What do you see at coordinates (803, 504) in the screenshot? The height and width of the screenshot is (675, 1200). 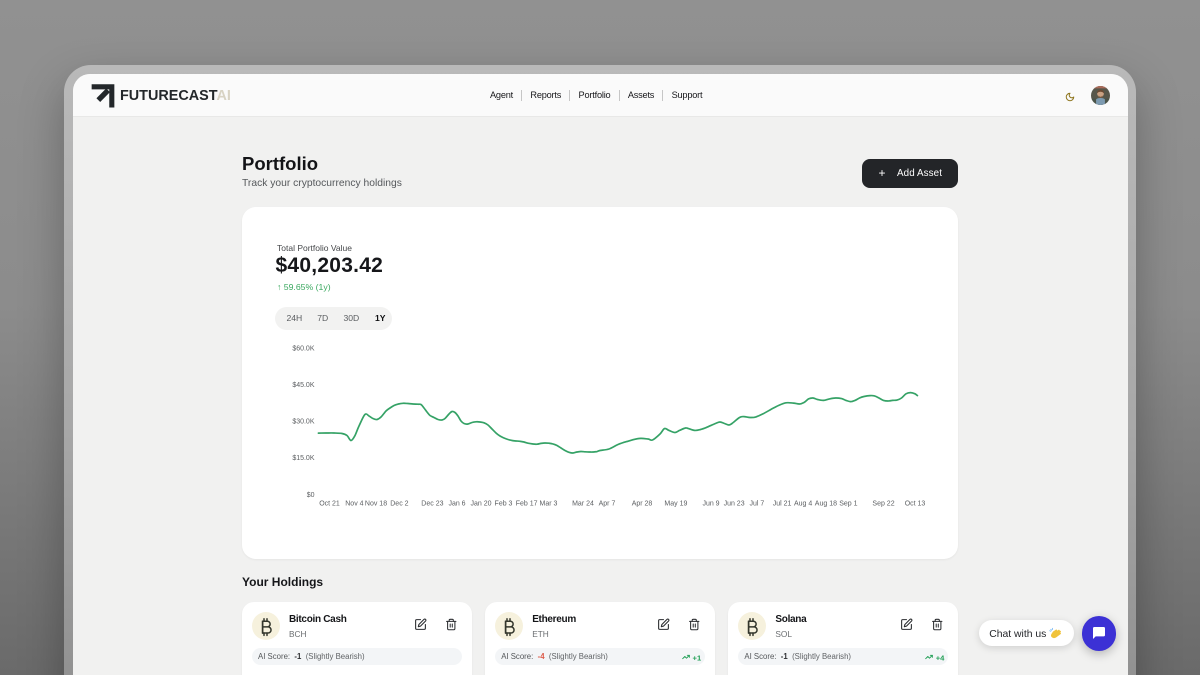 I see `svg-text: Aug 4` at bounding box center [803, 504].